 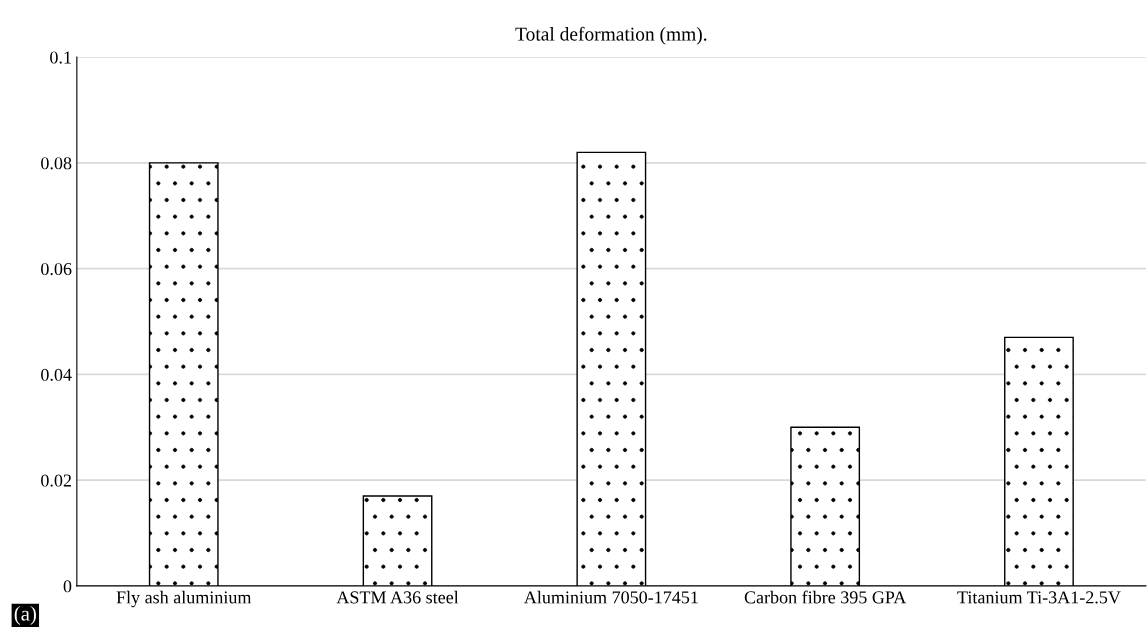 I want to click on y-tick-label: 0.08, so click(x=56, y=163).